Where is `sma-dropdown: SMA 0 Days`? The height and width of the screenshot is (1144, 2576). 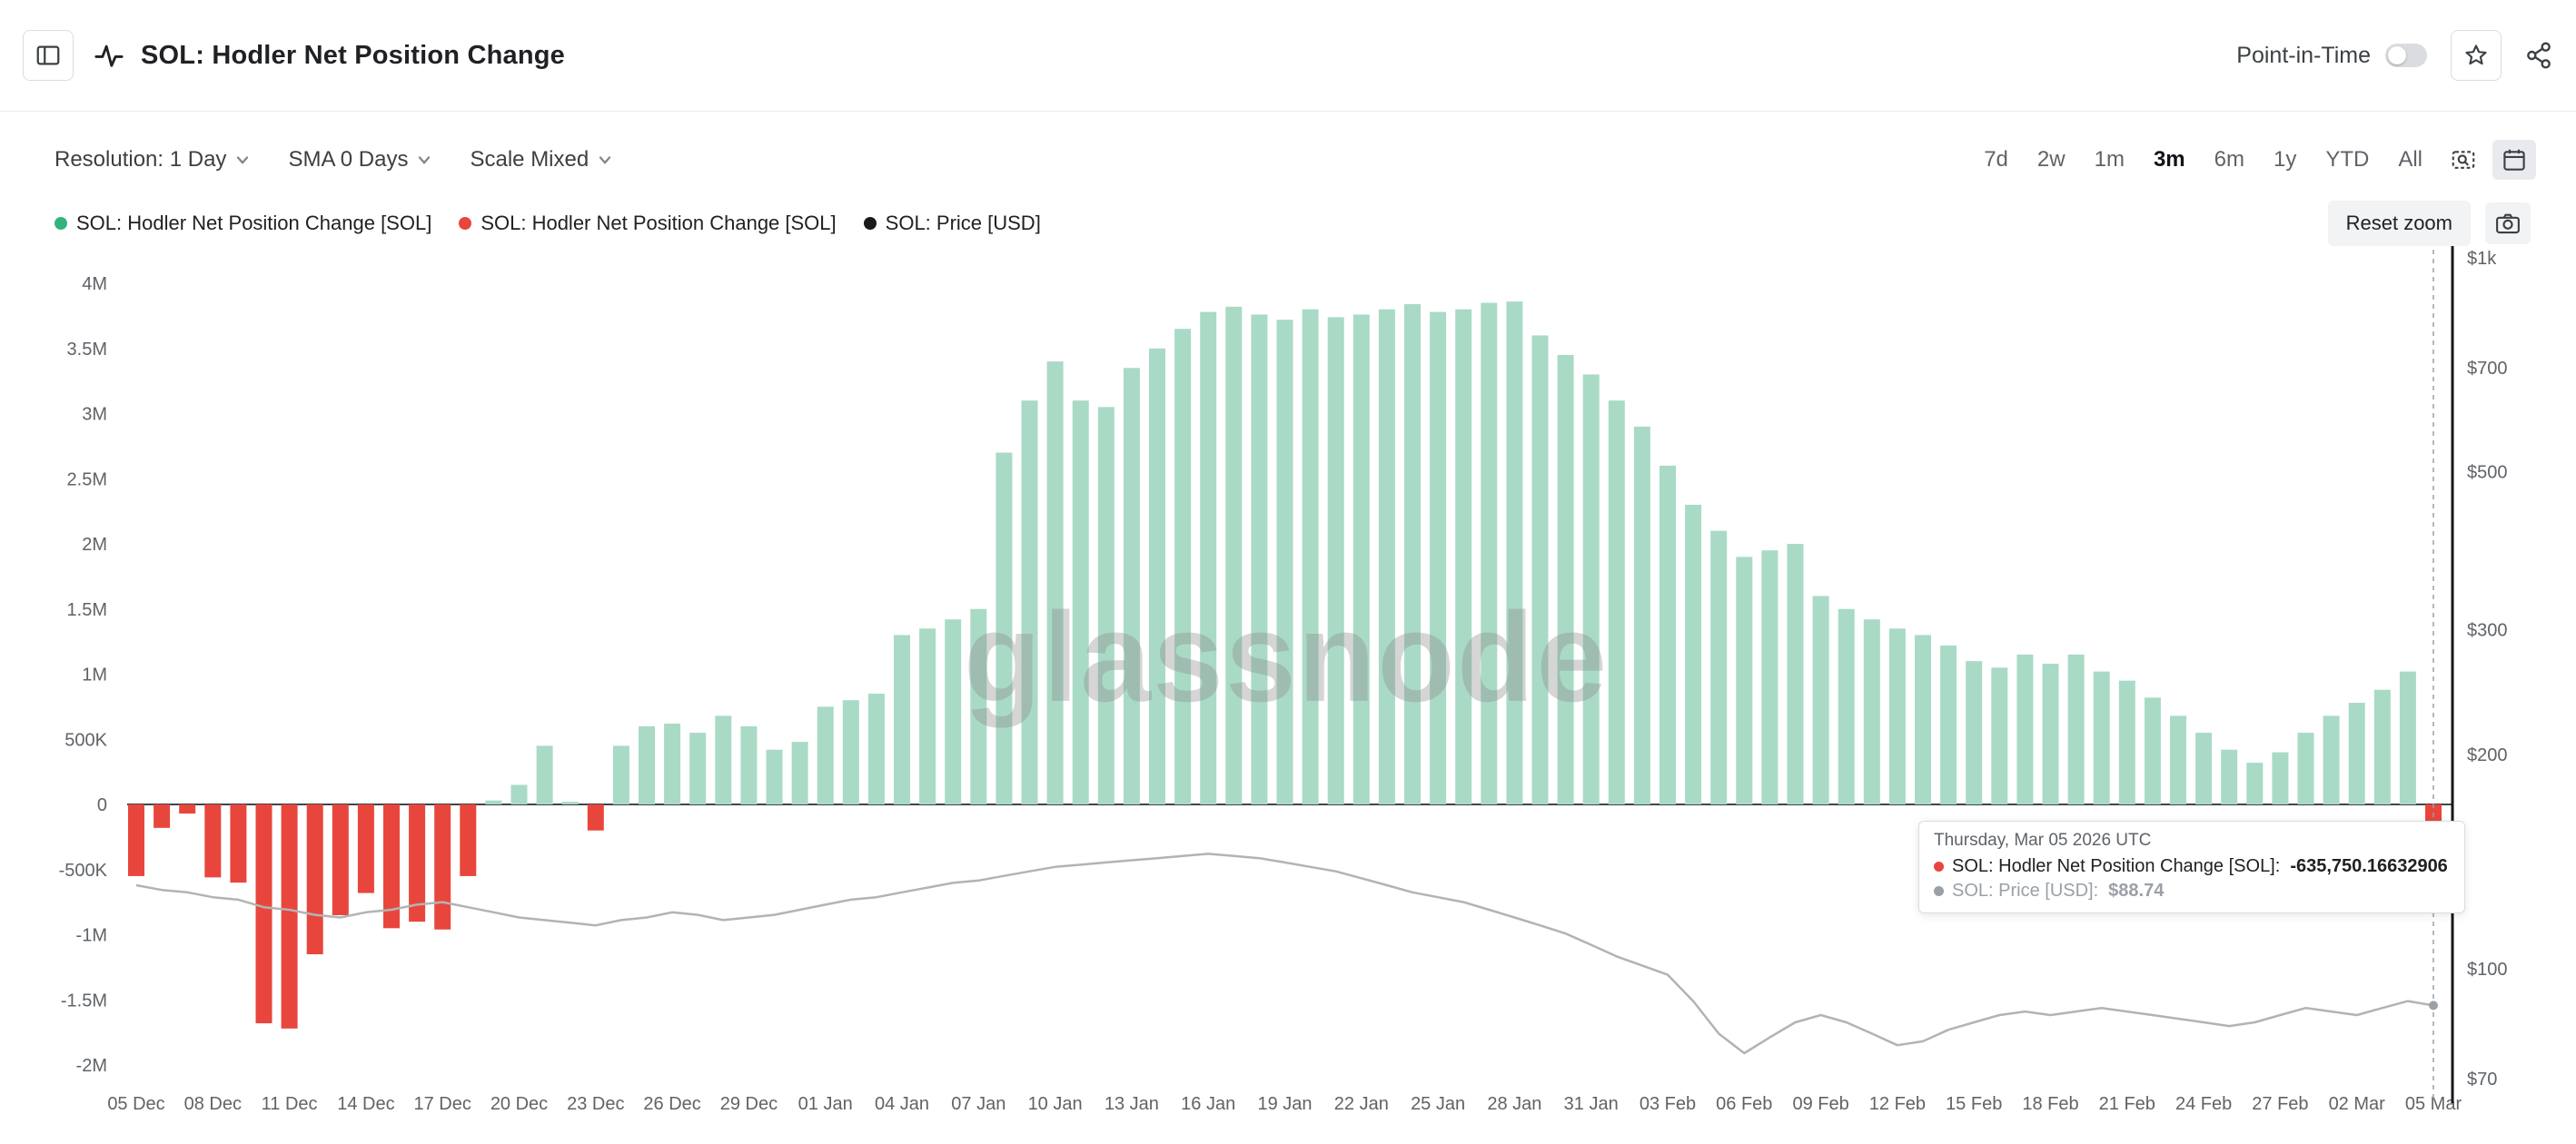
sma-dropdown: SMA 0 Days is located at coordinates (360, 160).